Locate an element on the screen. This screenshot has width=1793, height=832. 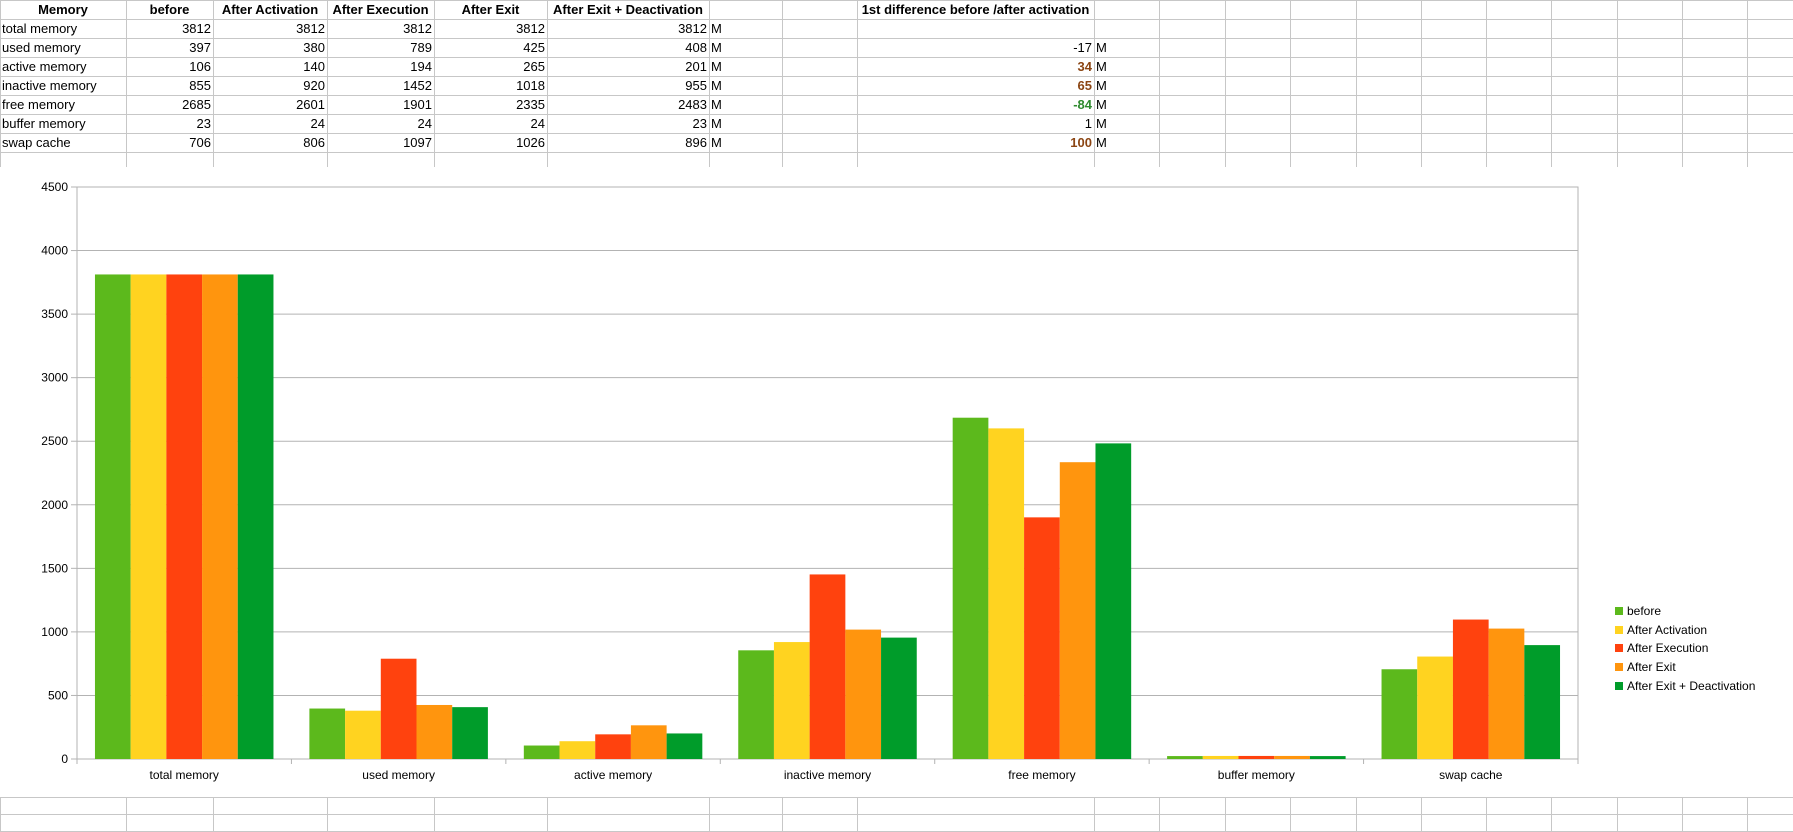
y-tick-label: 2500 is located at coordinates (54, 441).